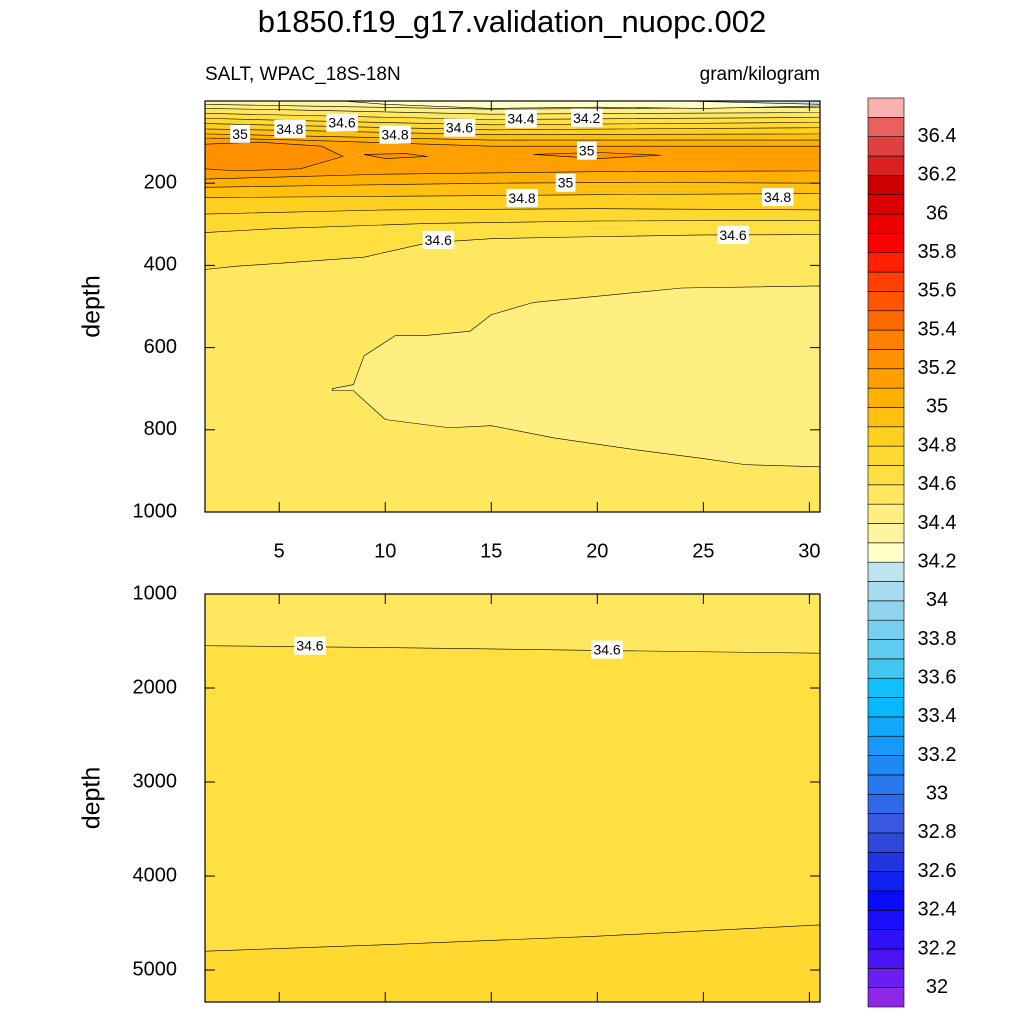 The image size is (1024, 1024). What do you see at coordinates (937, 175) in the screenshot?
I see `colorbar-label: 36.2` at bounding box center [937, 175].